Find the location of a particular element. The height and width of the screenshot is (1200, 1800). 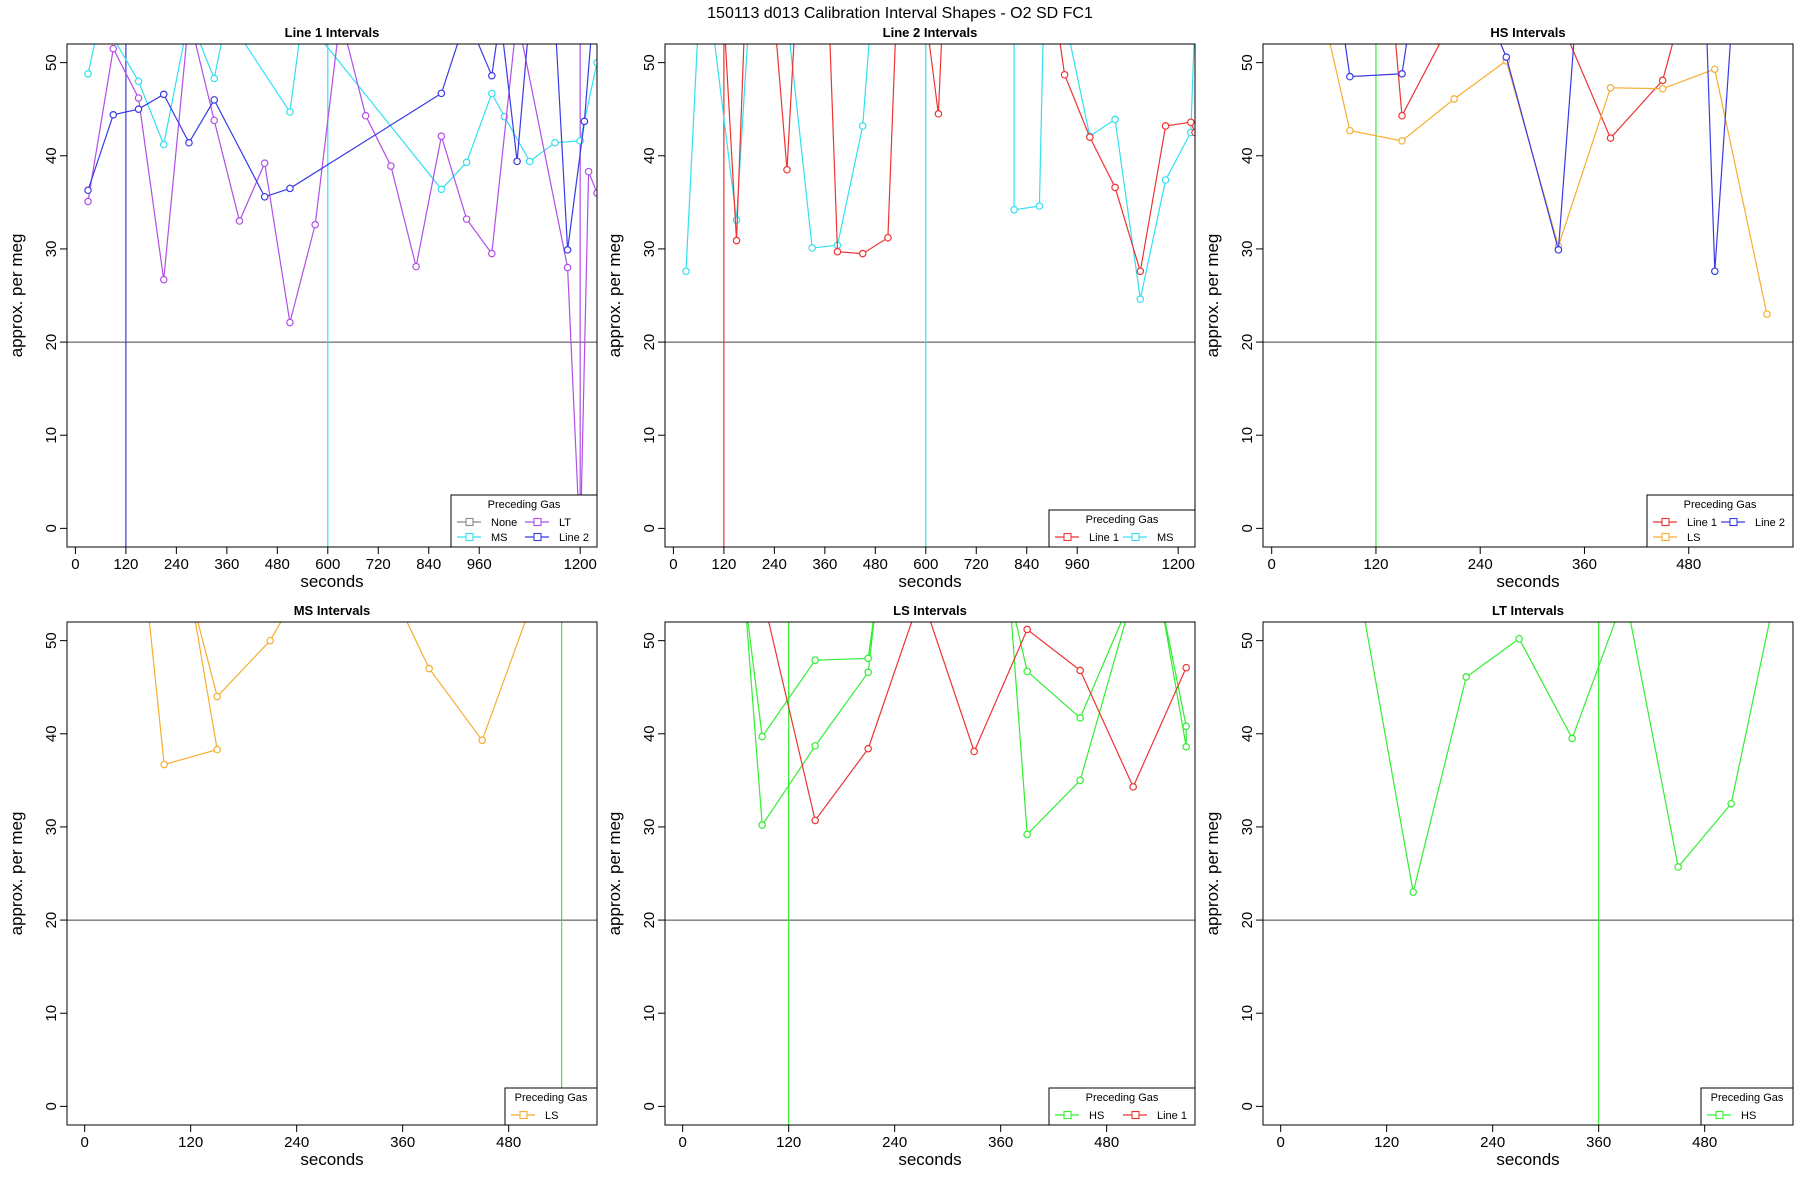

y-tick-label: 40 is located at coordinates (51, 155).